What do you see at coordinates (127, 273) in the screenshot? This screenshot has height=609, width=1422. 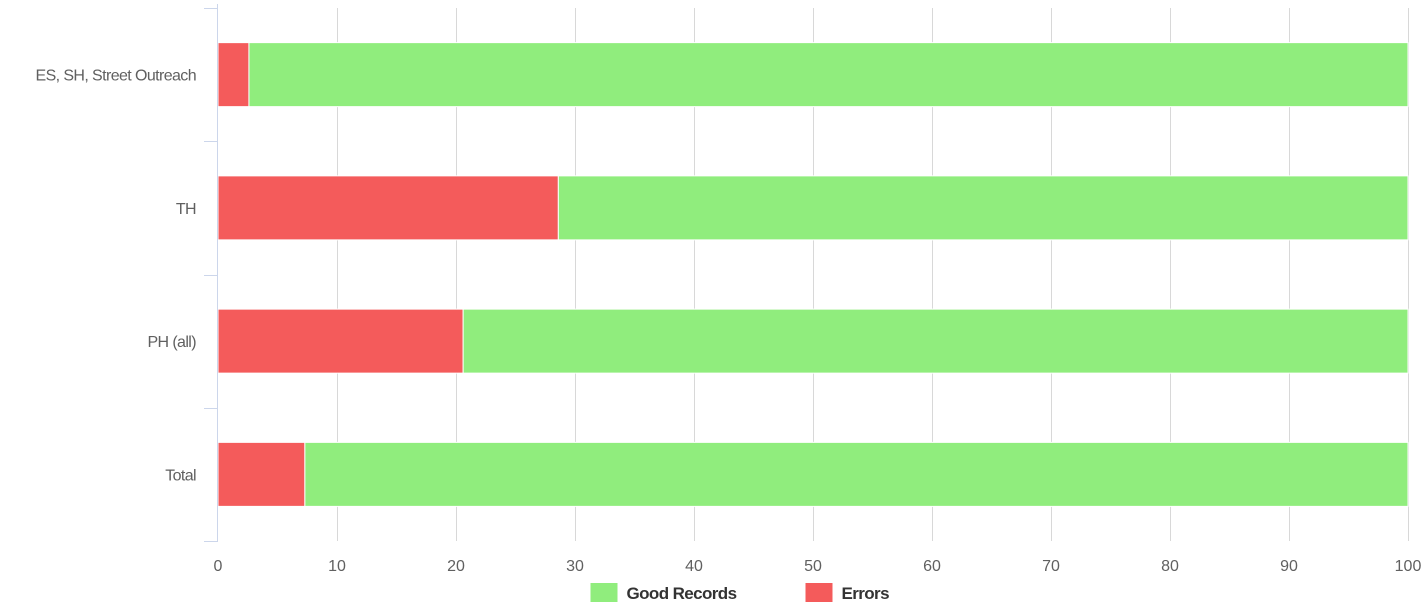 I see `y-axis: ES, SH, Street Outreach TH PH (all) Total` at bounding box center [127, 273].